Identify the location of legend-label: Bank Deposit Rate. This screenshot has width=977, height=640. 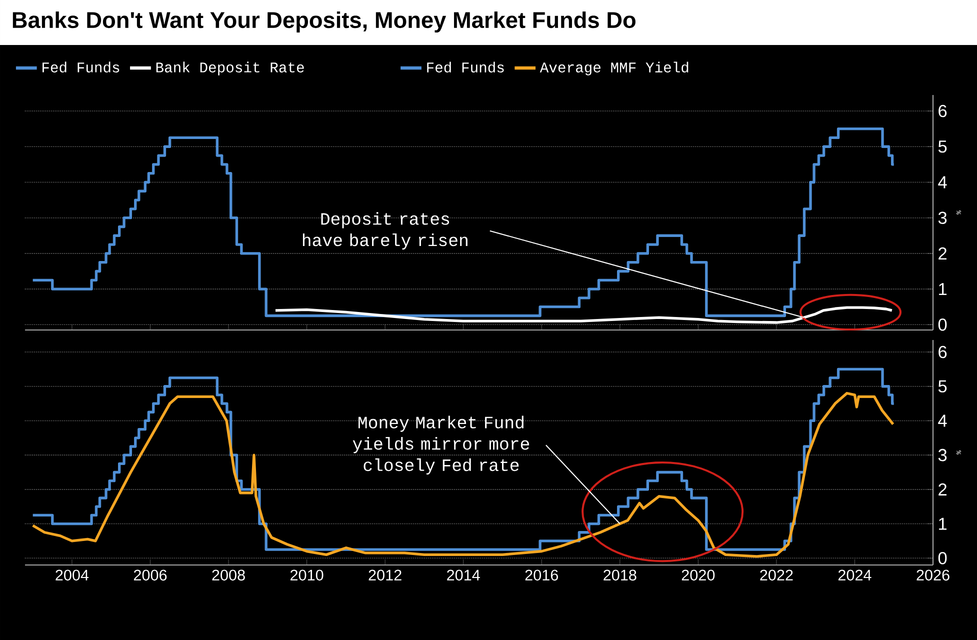
(230, 69).